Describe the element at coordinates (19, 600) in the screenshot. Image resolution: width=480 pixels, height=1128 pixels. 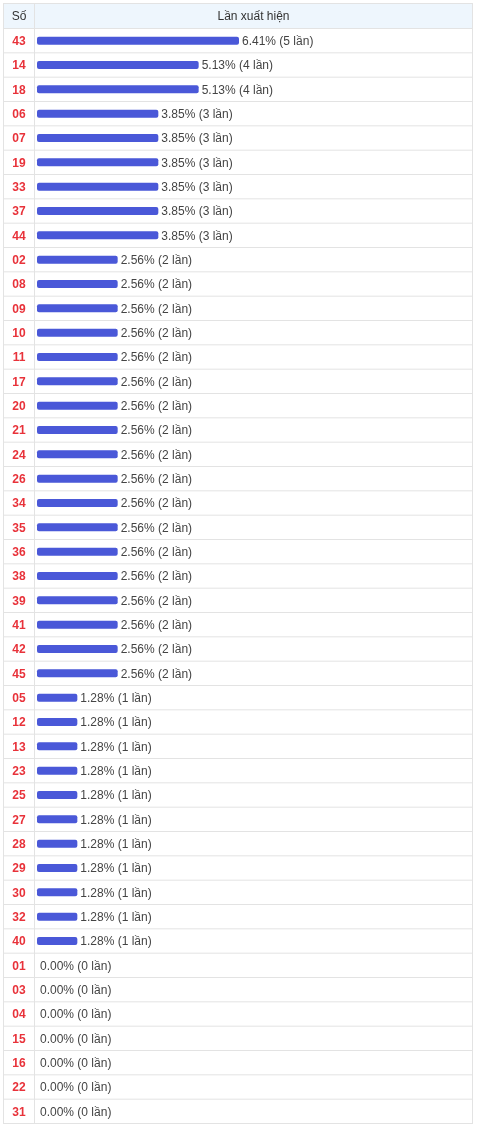
I see `y-tick-label: 39` at that location.